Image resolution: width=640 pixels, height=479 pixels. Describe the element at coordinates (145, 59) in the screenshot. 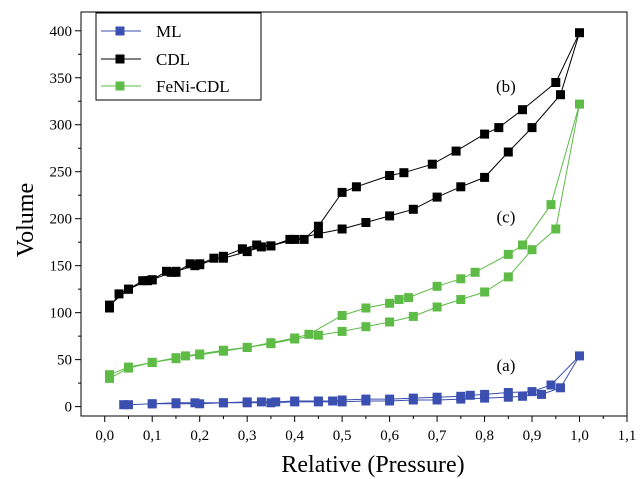

I see `legend-entry-cdl: CDL` at that location.